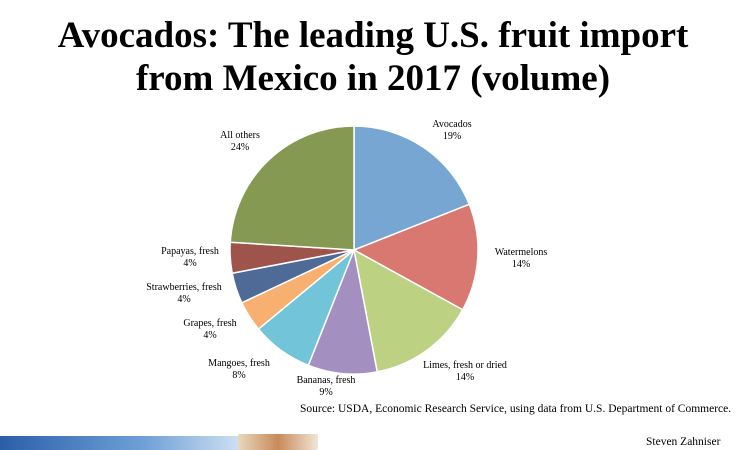 The height and width of the screenshot is (450, 746). What do you see at coordinates (326, 380) in the screenshot?
I see `slice-label: Bananas, fresh` at bounding box center [326, 380].